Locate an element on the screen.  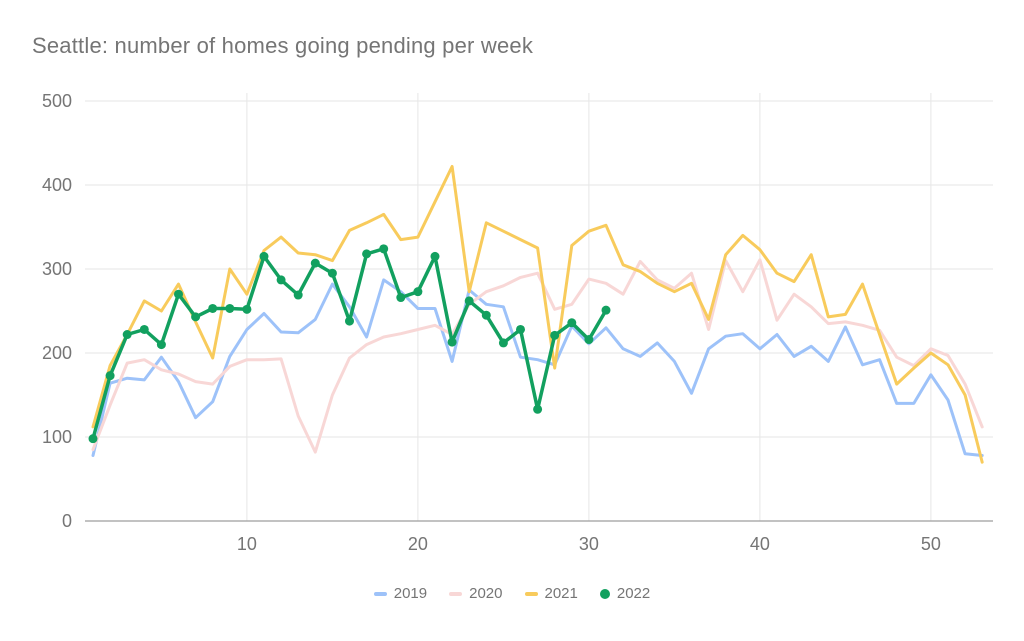
svg-text: 500 is located at coordinates (57, 101).